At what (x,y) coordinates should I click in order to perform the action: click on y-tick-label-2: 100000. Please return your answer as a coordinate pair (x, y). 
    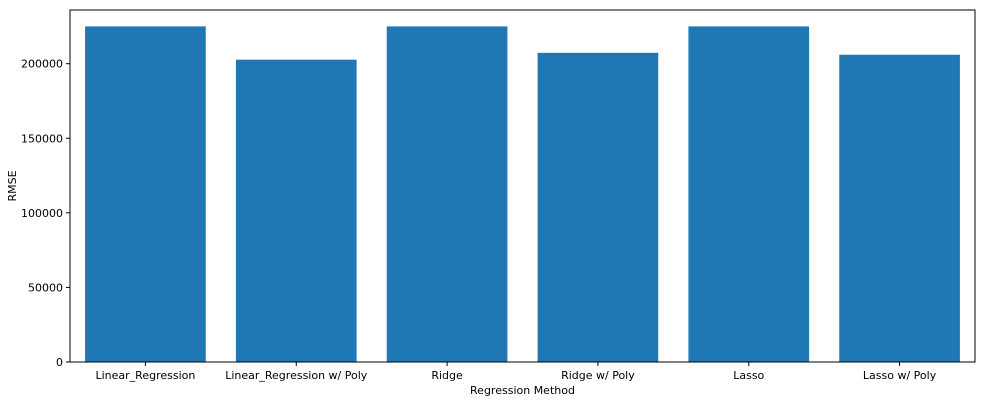
    Looking at the image, I should click on (42, 213).